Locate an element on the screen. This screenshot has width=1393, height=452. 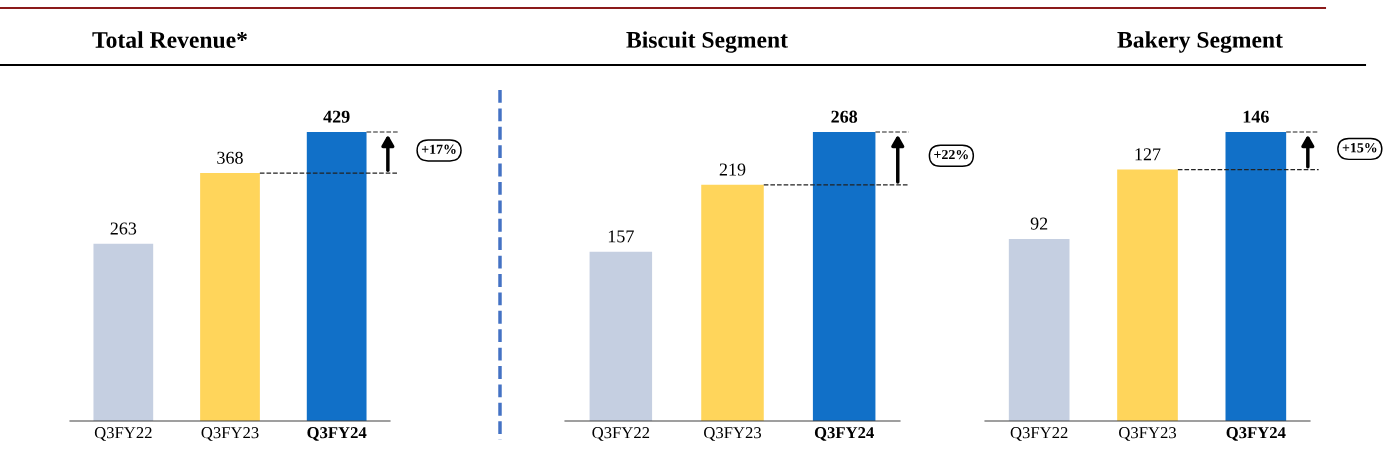
data-label: 157 is located at coordinates (621, 236).